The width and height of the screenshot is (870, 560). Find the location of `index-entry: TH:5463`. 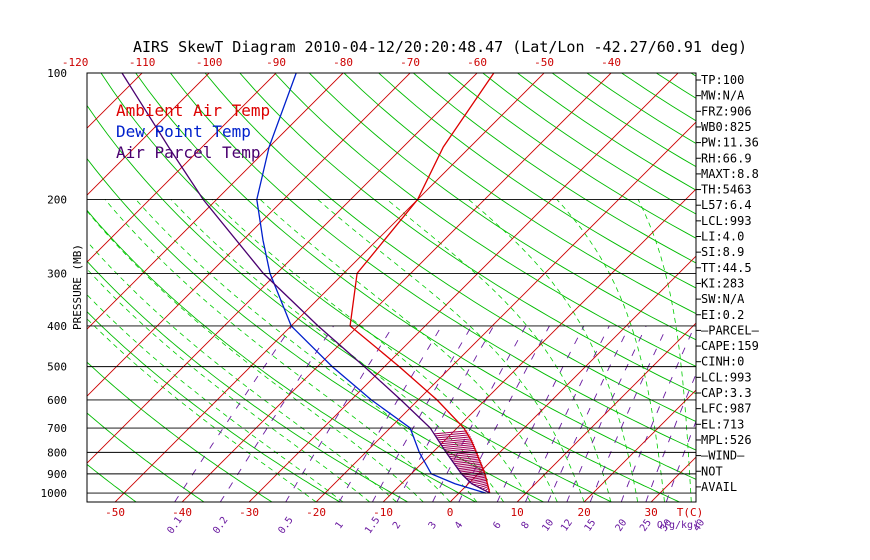

index-entry: TH:5463 is located at coordinates (726, 190).